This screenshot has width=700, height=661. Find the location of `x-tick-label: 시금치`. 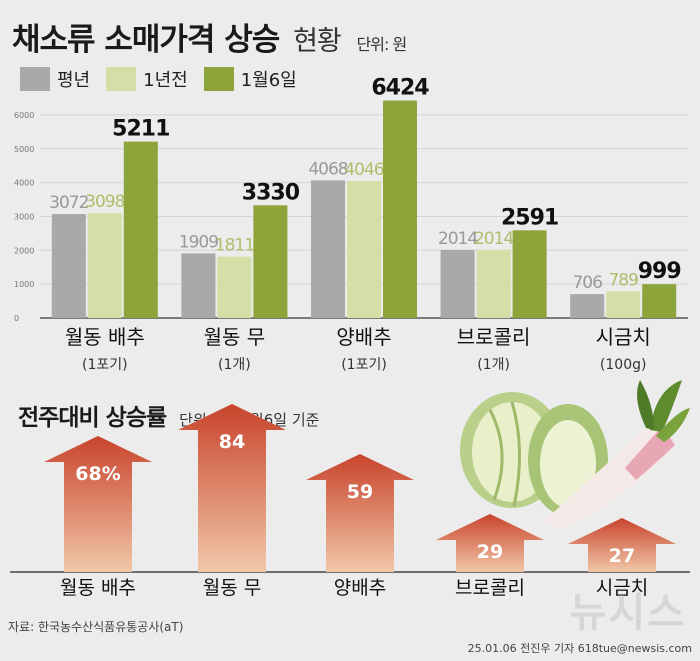

x-tick-label: 시금치 is located at coordinates (623, 337).